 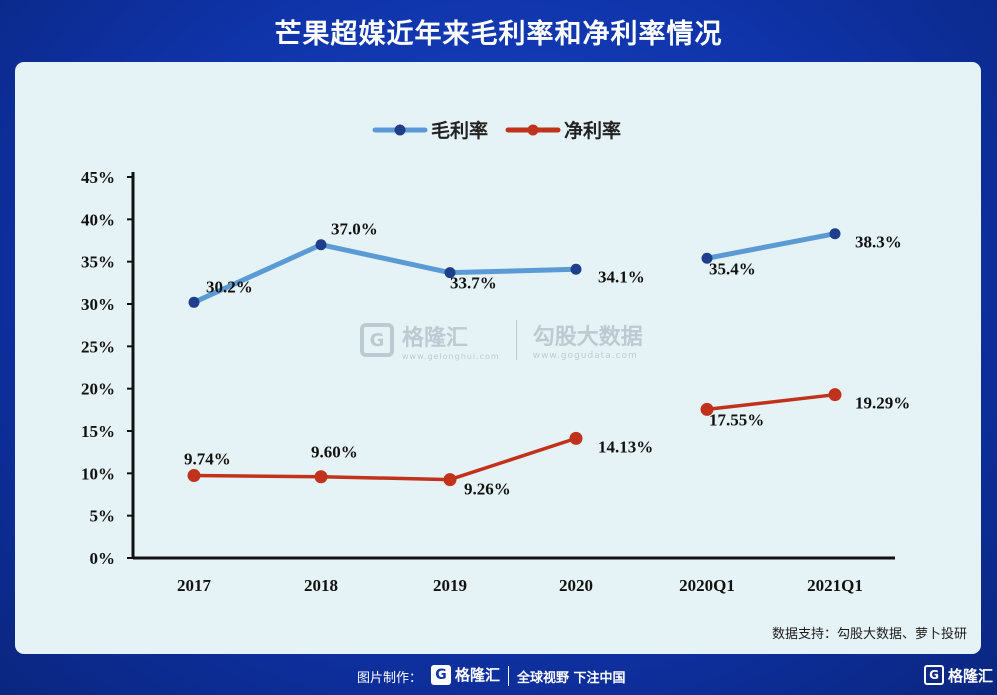 I want to click on y-tick-label: 35%, so click(x=98, y=262).